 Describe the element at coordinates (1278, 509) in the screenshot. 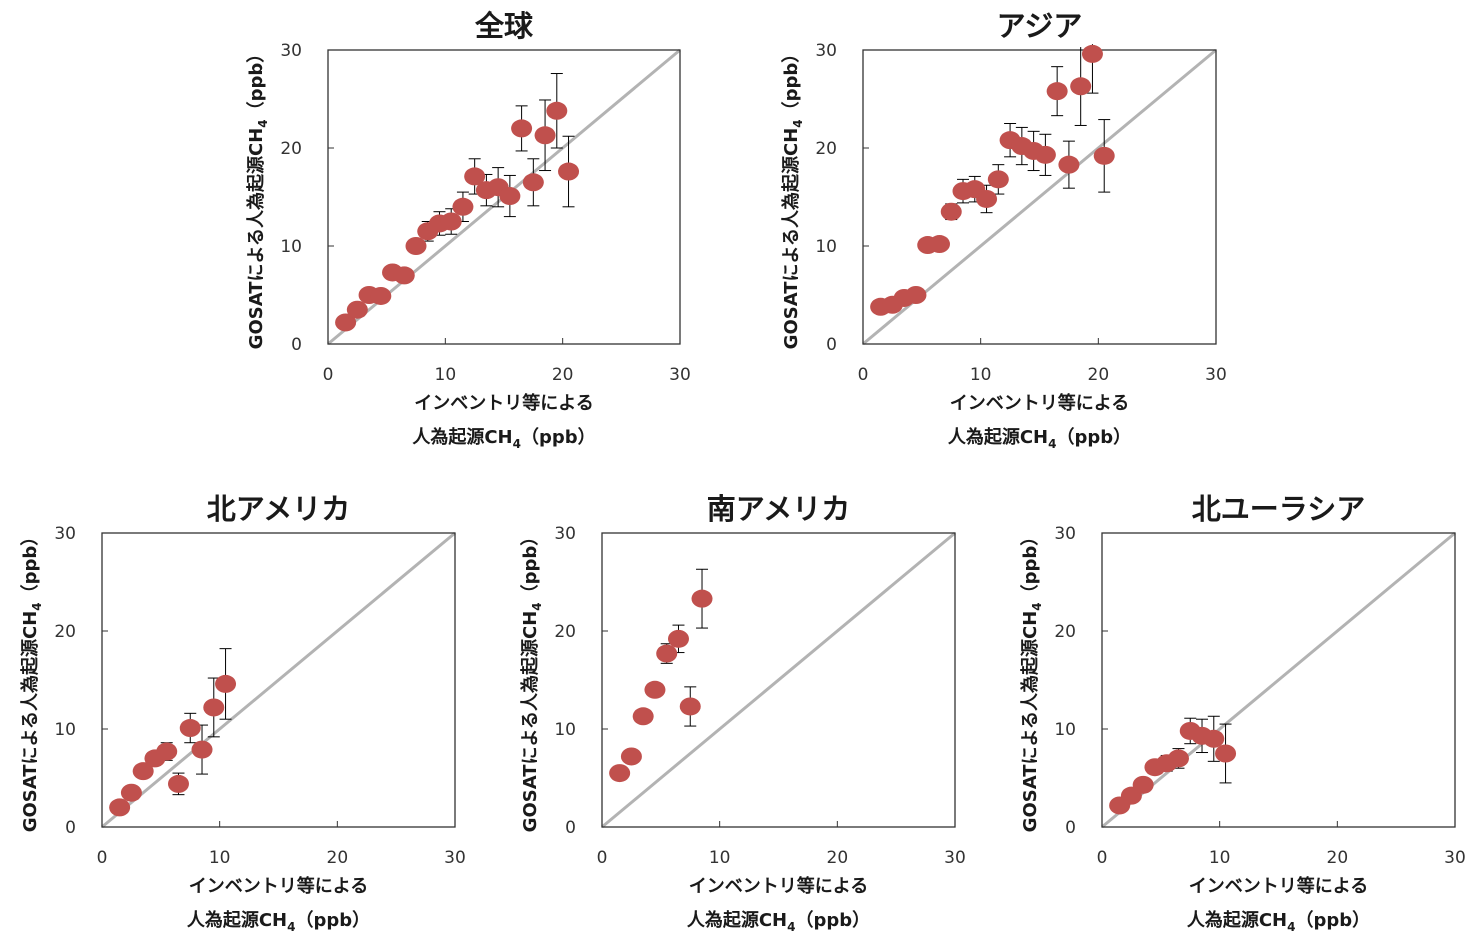

I see `chart-title: 北ユーラシア` at that location.